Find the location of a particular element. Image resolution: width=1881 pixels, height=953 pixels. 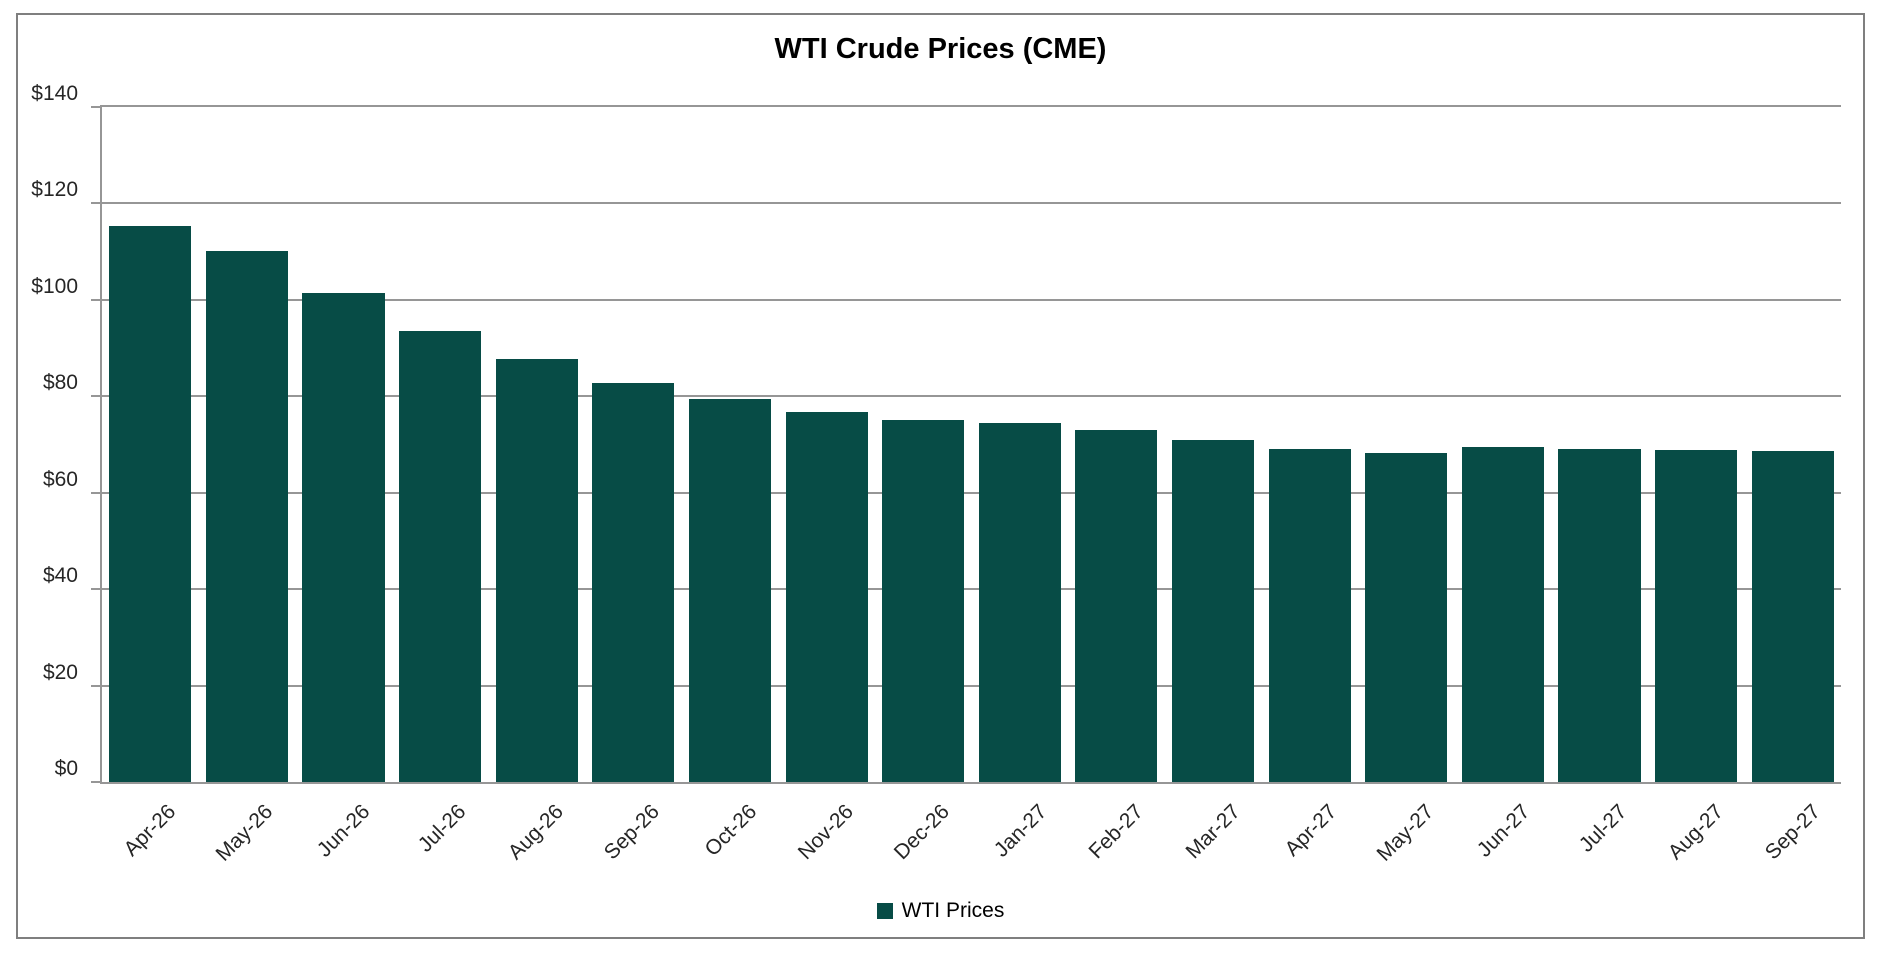

legend-label: WTI Prices is located at coordinates (953, 910).